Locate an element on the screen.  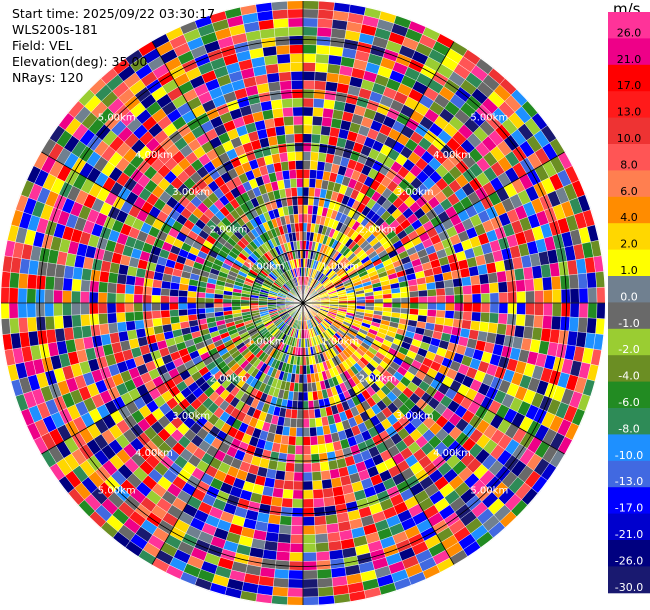
colorbar-tick-label: -2.0 is located at coordinates (628, 349).